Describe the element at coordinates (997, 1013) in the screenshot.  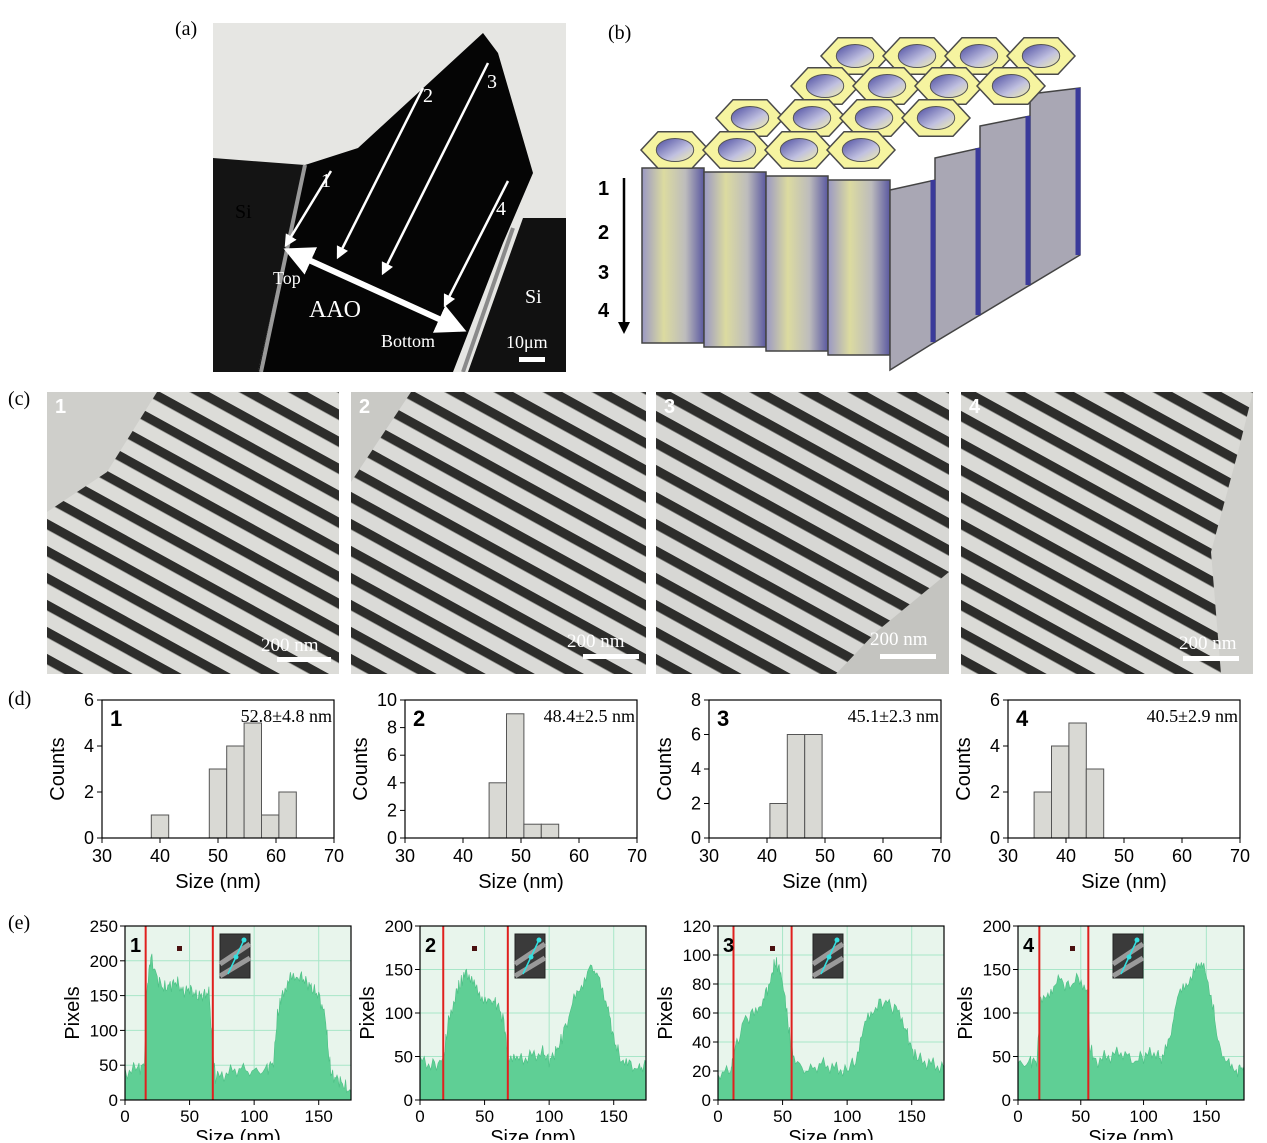
I see `y-tick-label: 100` at that location.